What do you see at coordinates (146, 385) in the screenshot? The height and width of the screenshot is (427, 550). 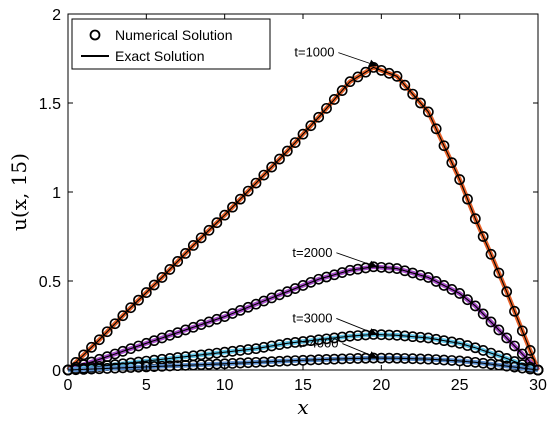 I see `x-tick-label: 5` at bounding box center [146, 385].